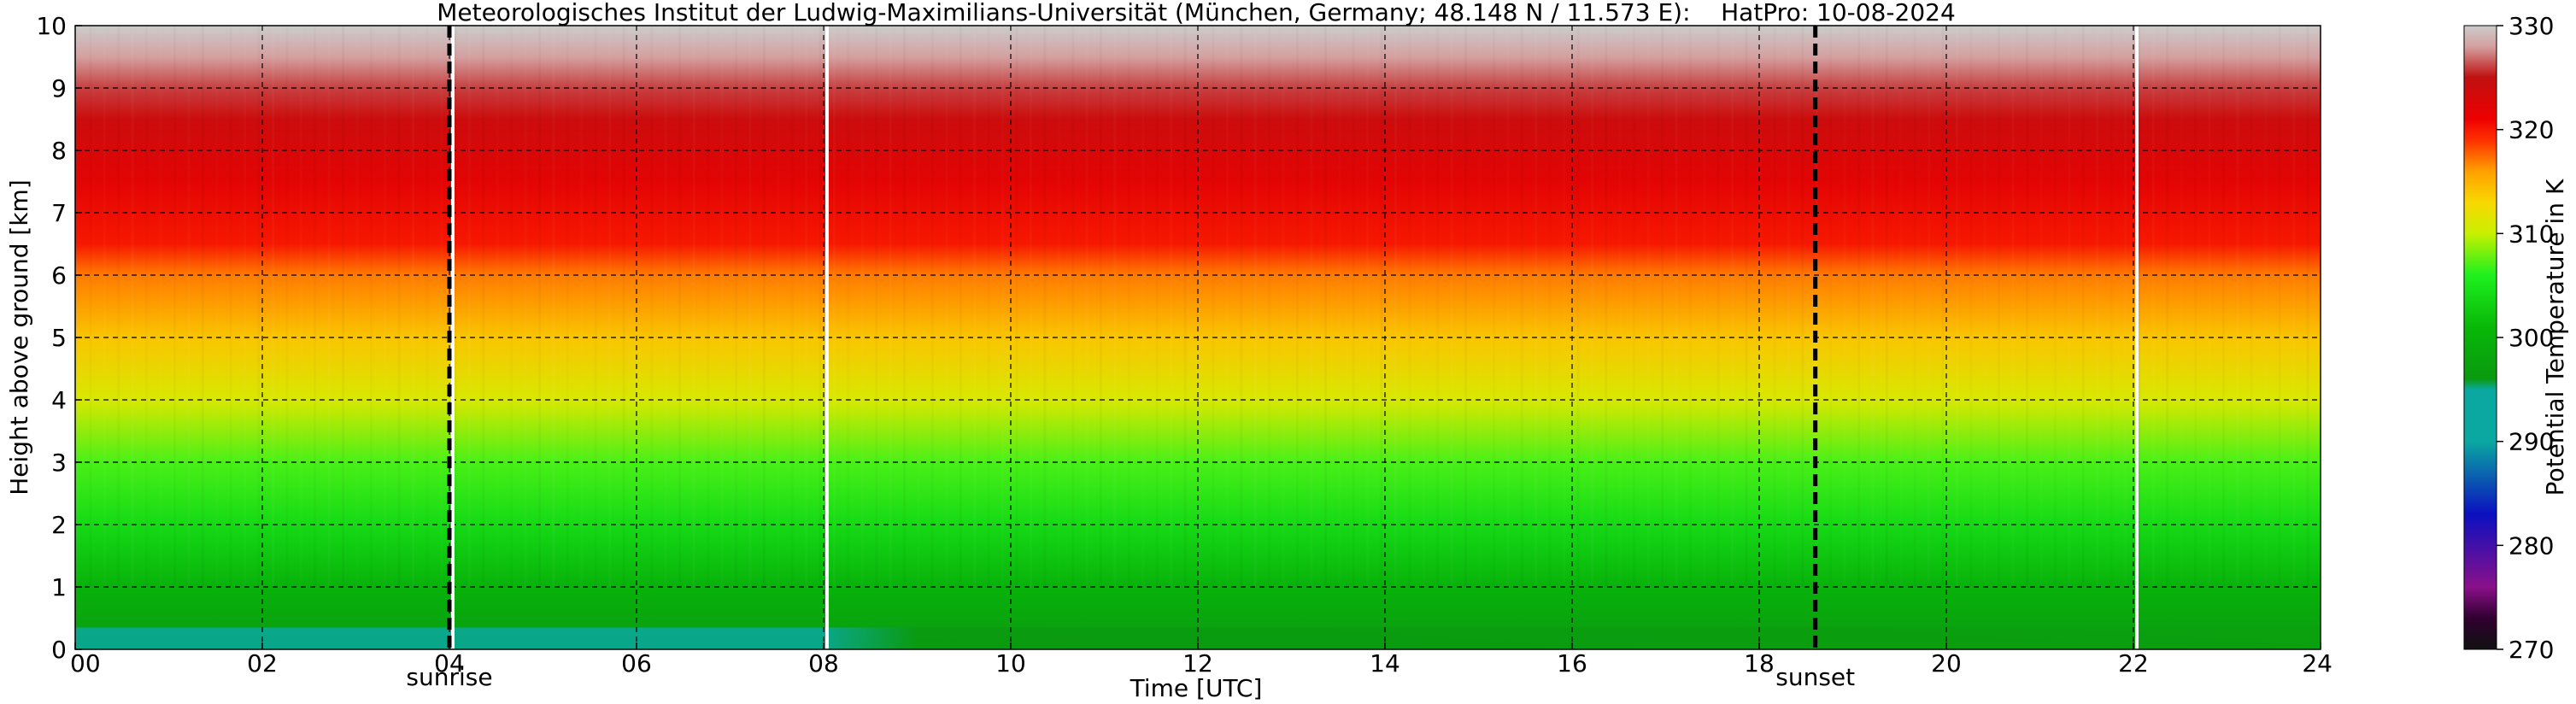 The height and width of the screenshot is (704, 2576). I want to click on y-tick-label: 6, so click(59, 275).